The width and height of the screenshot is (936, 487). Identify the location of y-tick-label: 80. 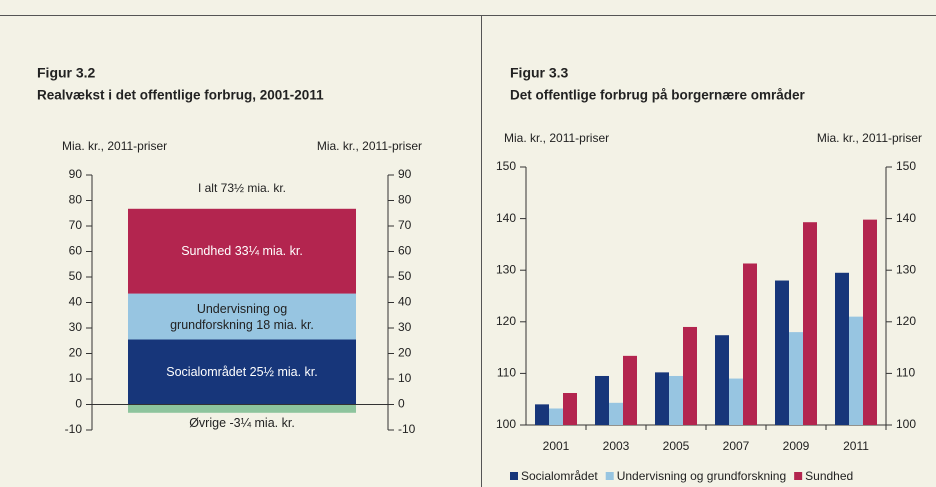
(76, 200).